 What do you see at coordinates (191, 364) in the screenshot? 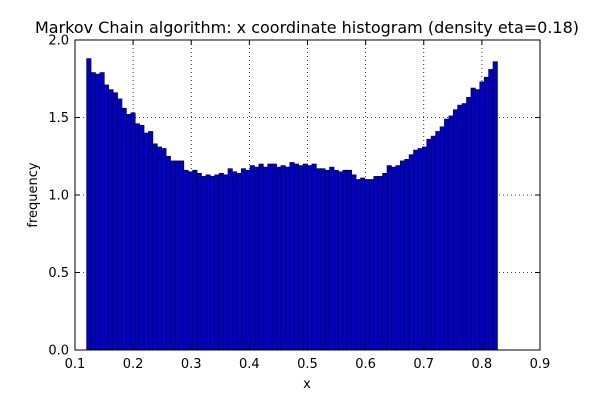
I see `x-tick-label: 0.3` at bounding box center [191, 364].